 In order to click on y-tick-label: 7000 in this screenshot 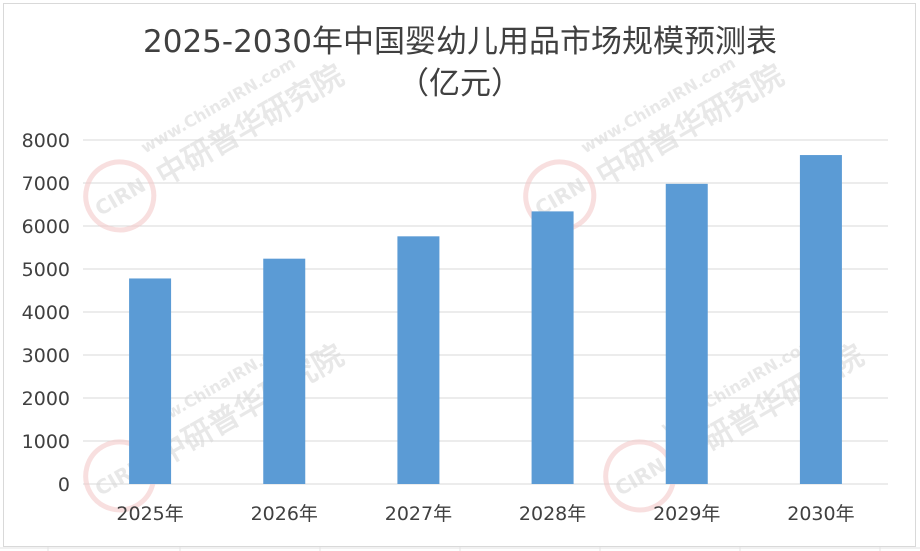, I will do `click(46, 184)`.